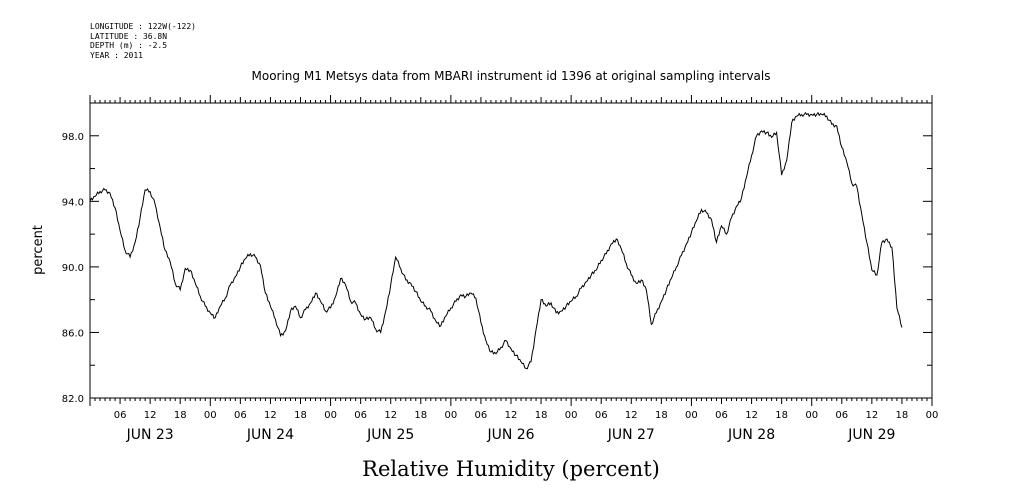 This screenshot has width=1009, height=504. What do you see at coordinates (511, 469) in the screenshot?
I see `x-axis-label: Relative Humidity (percent)` at bounding box center [511, 469].